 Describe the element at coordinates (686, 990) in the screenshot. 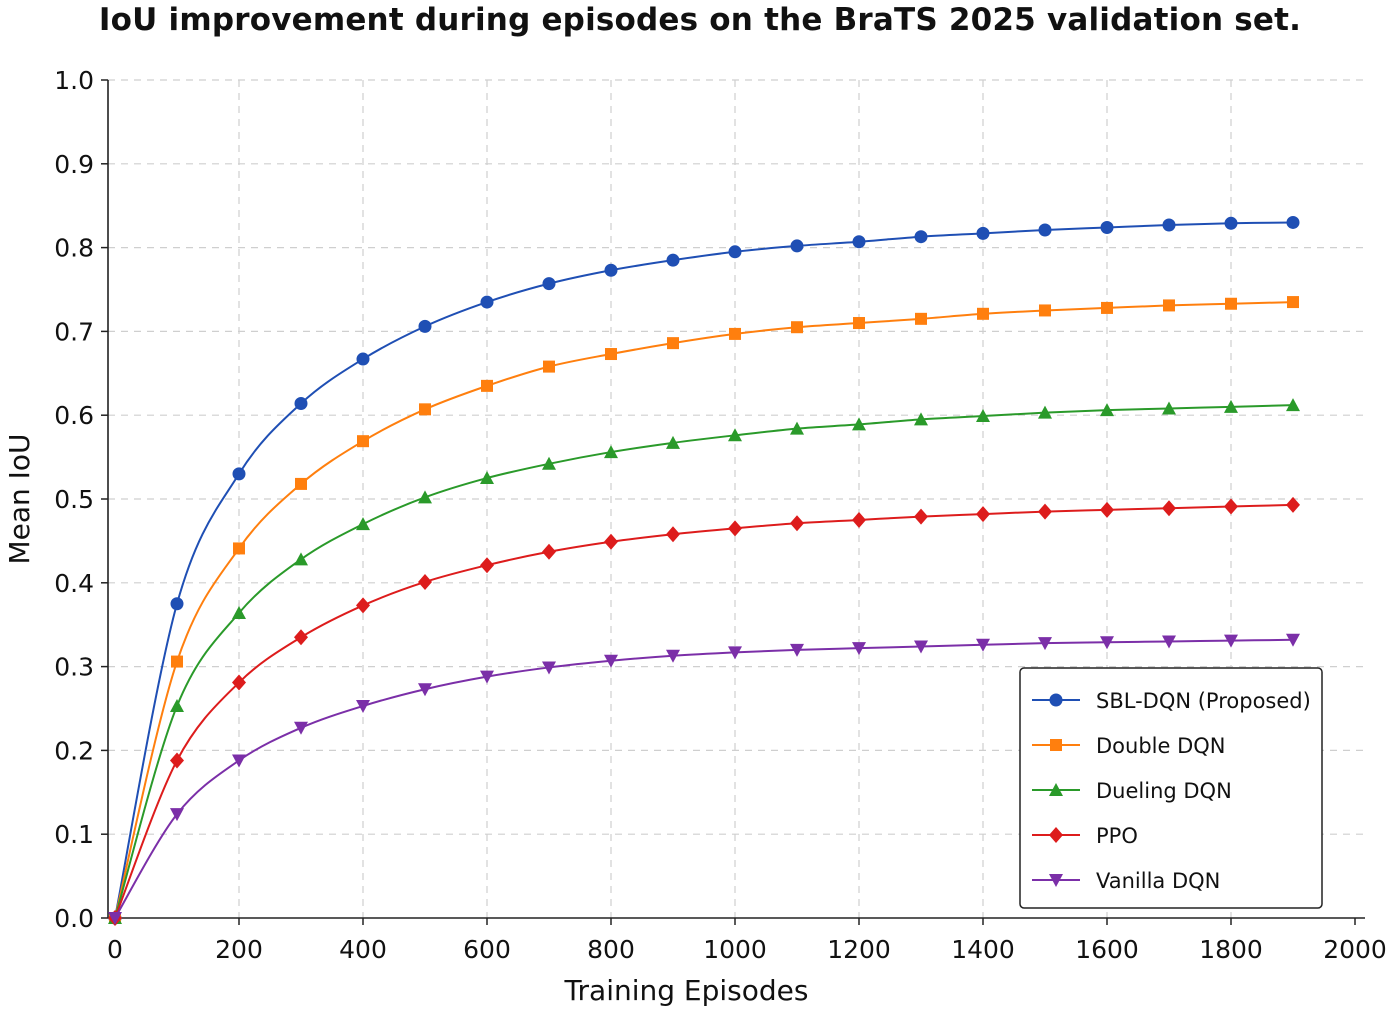

I see `x-axis-label: Training Episodes` at that location.